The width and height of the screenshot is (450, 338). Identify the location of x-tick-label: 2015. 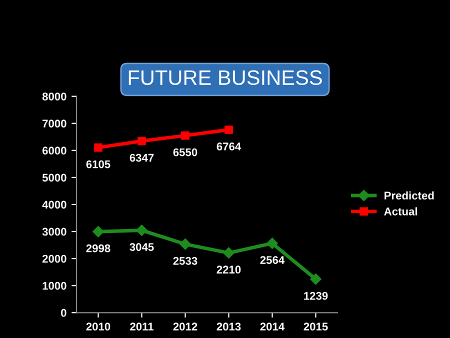
(316, 326).